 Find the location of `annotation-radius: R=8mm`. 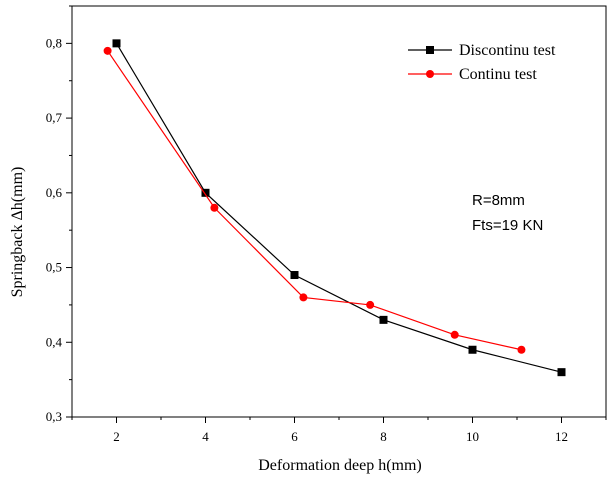

annotation-radius: R=8mm is located at coordinates (498, 200).